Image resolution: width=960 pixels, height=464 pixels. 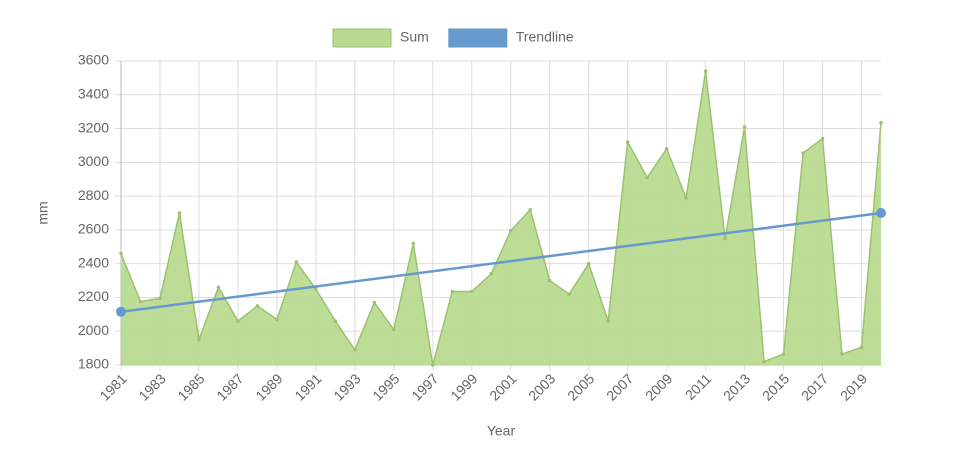 I want to click on y-tick-label: 3200, so click(x=93, y=127).